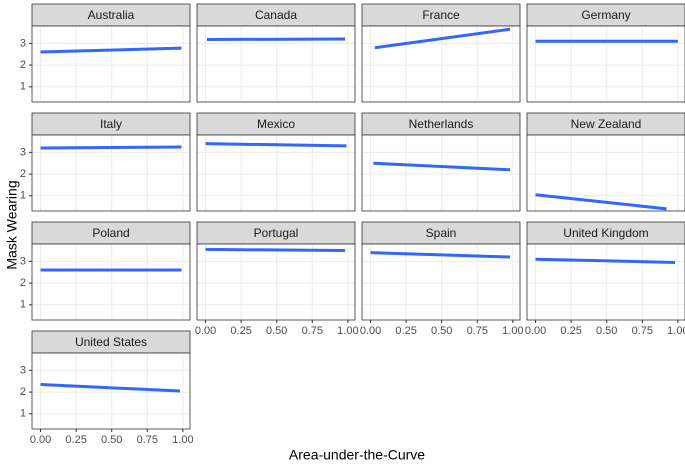 The height and width of the screenshot is (467, 685). Describe the element at coordinates (111, 15) in the screenshot. I see `strip-title: Australia` at that location.